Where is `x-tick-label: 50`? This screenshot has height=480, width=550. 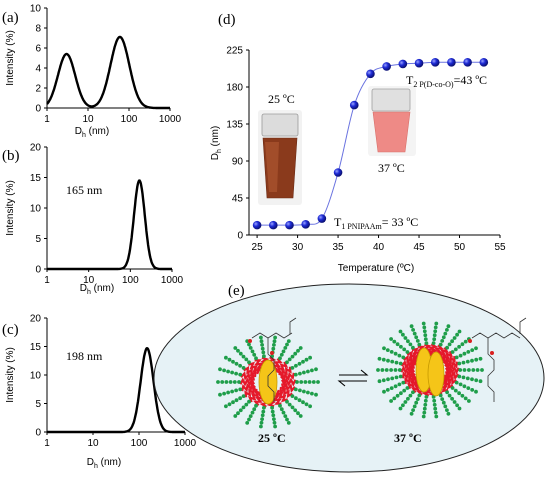 x-tick-label: 50 is located at coordinates (460, 247).